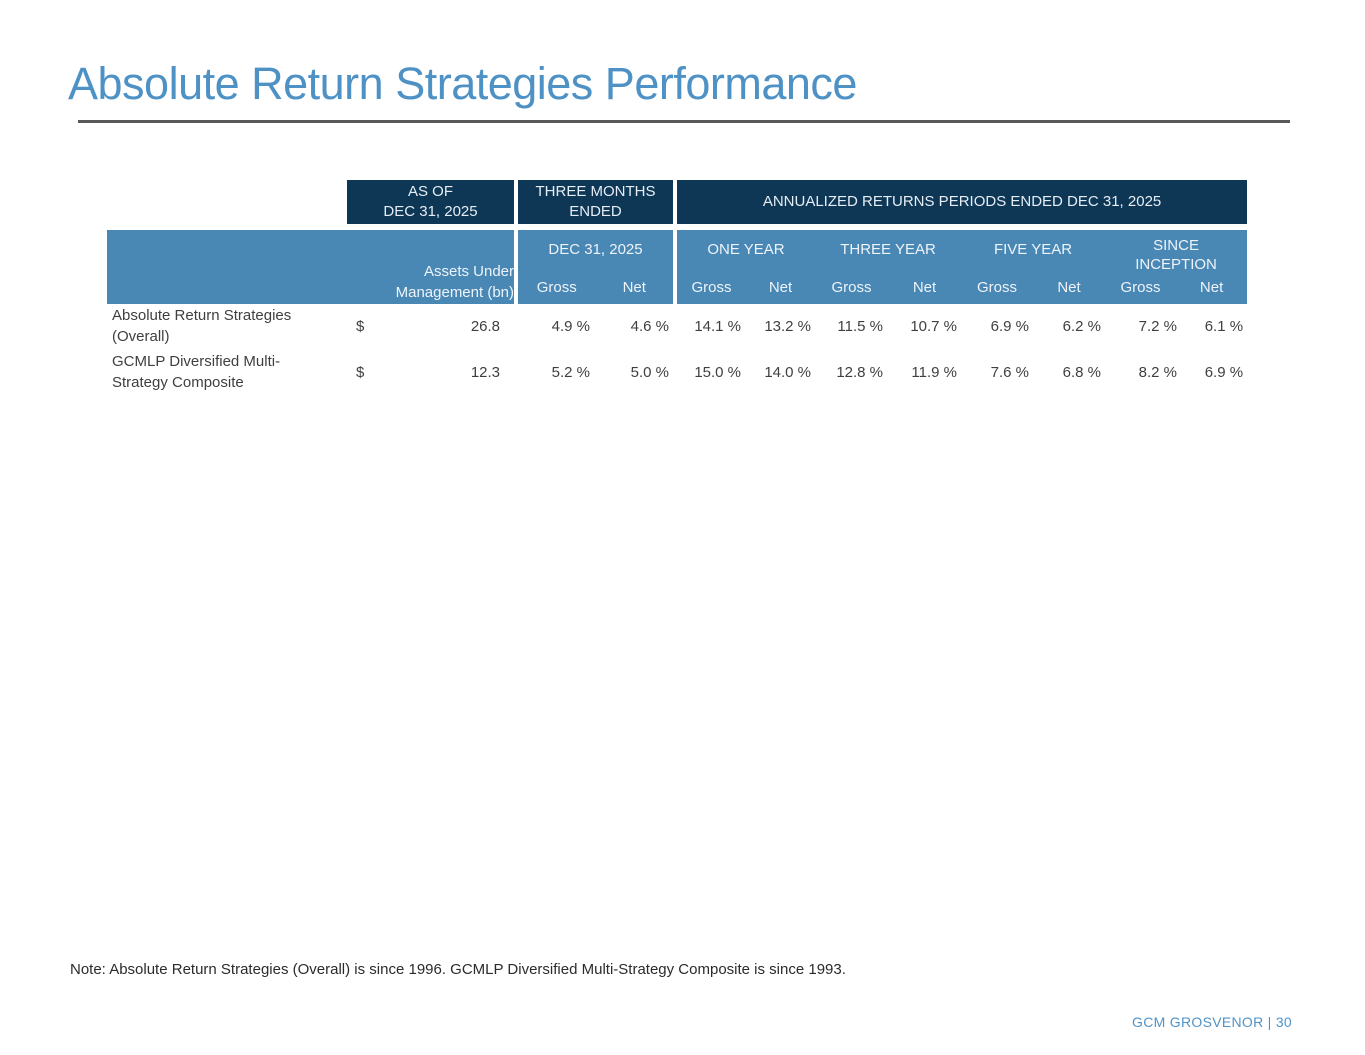 This screenshot has height=1055, width=1365. Describe the element at coordinates (924, 372) in the screenshot. I see `value-cell: 11.9 %` at that location.